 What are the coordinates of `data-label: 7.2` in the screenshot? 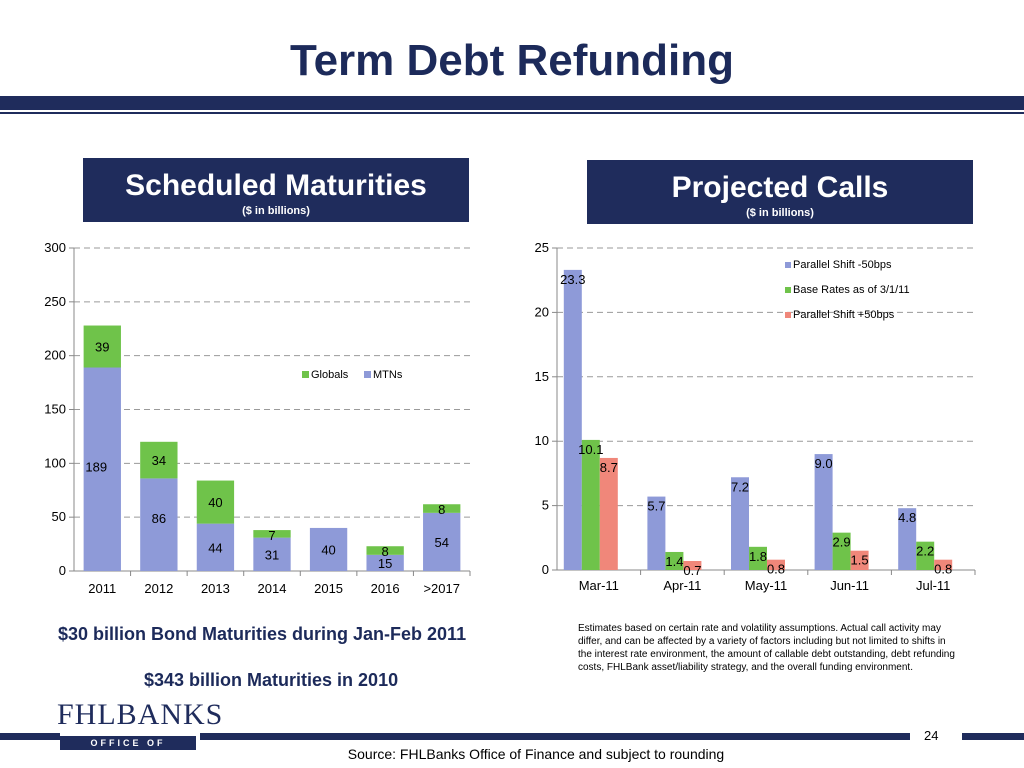 It's located at (740, 486).